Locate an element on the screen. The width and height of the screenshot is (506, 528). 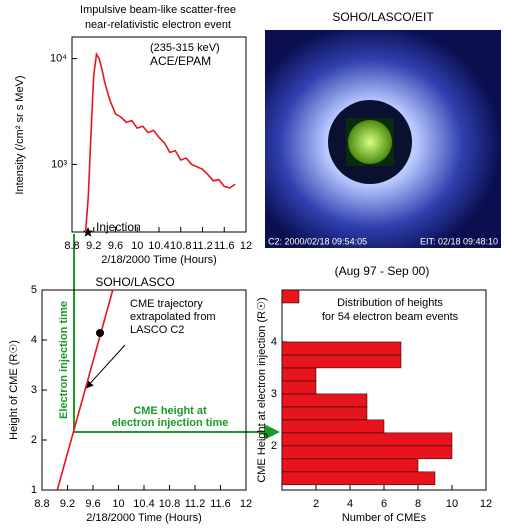
annotation: (235-315 keV) is located at coordinates (185, 48).